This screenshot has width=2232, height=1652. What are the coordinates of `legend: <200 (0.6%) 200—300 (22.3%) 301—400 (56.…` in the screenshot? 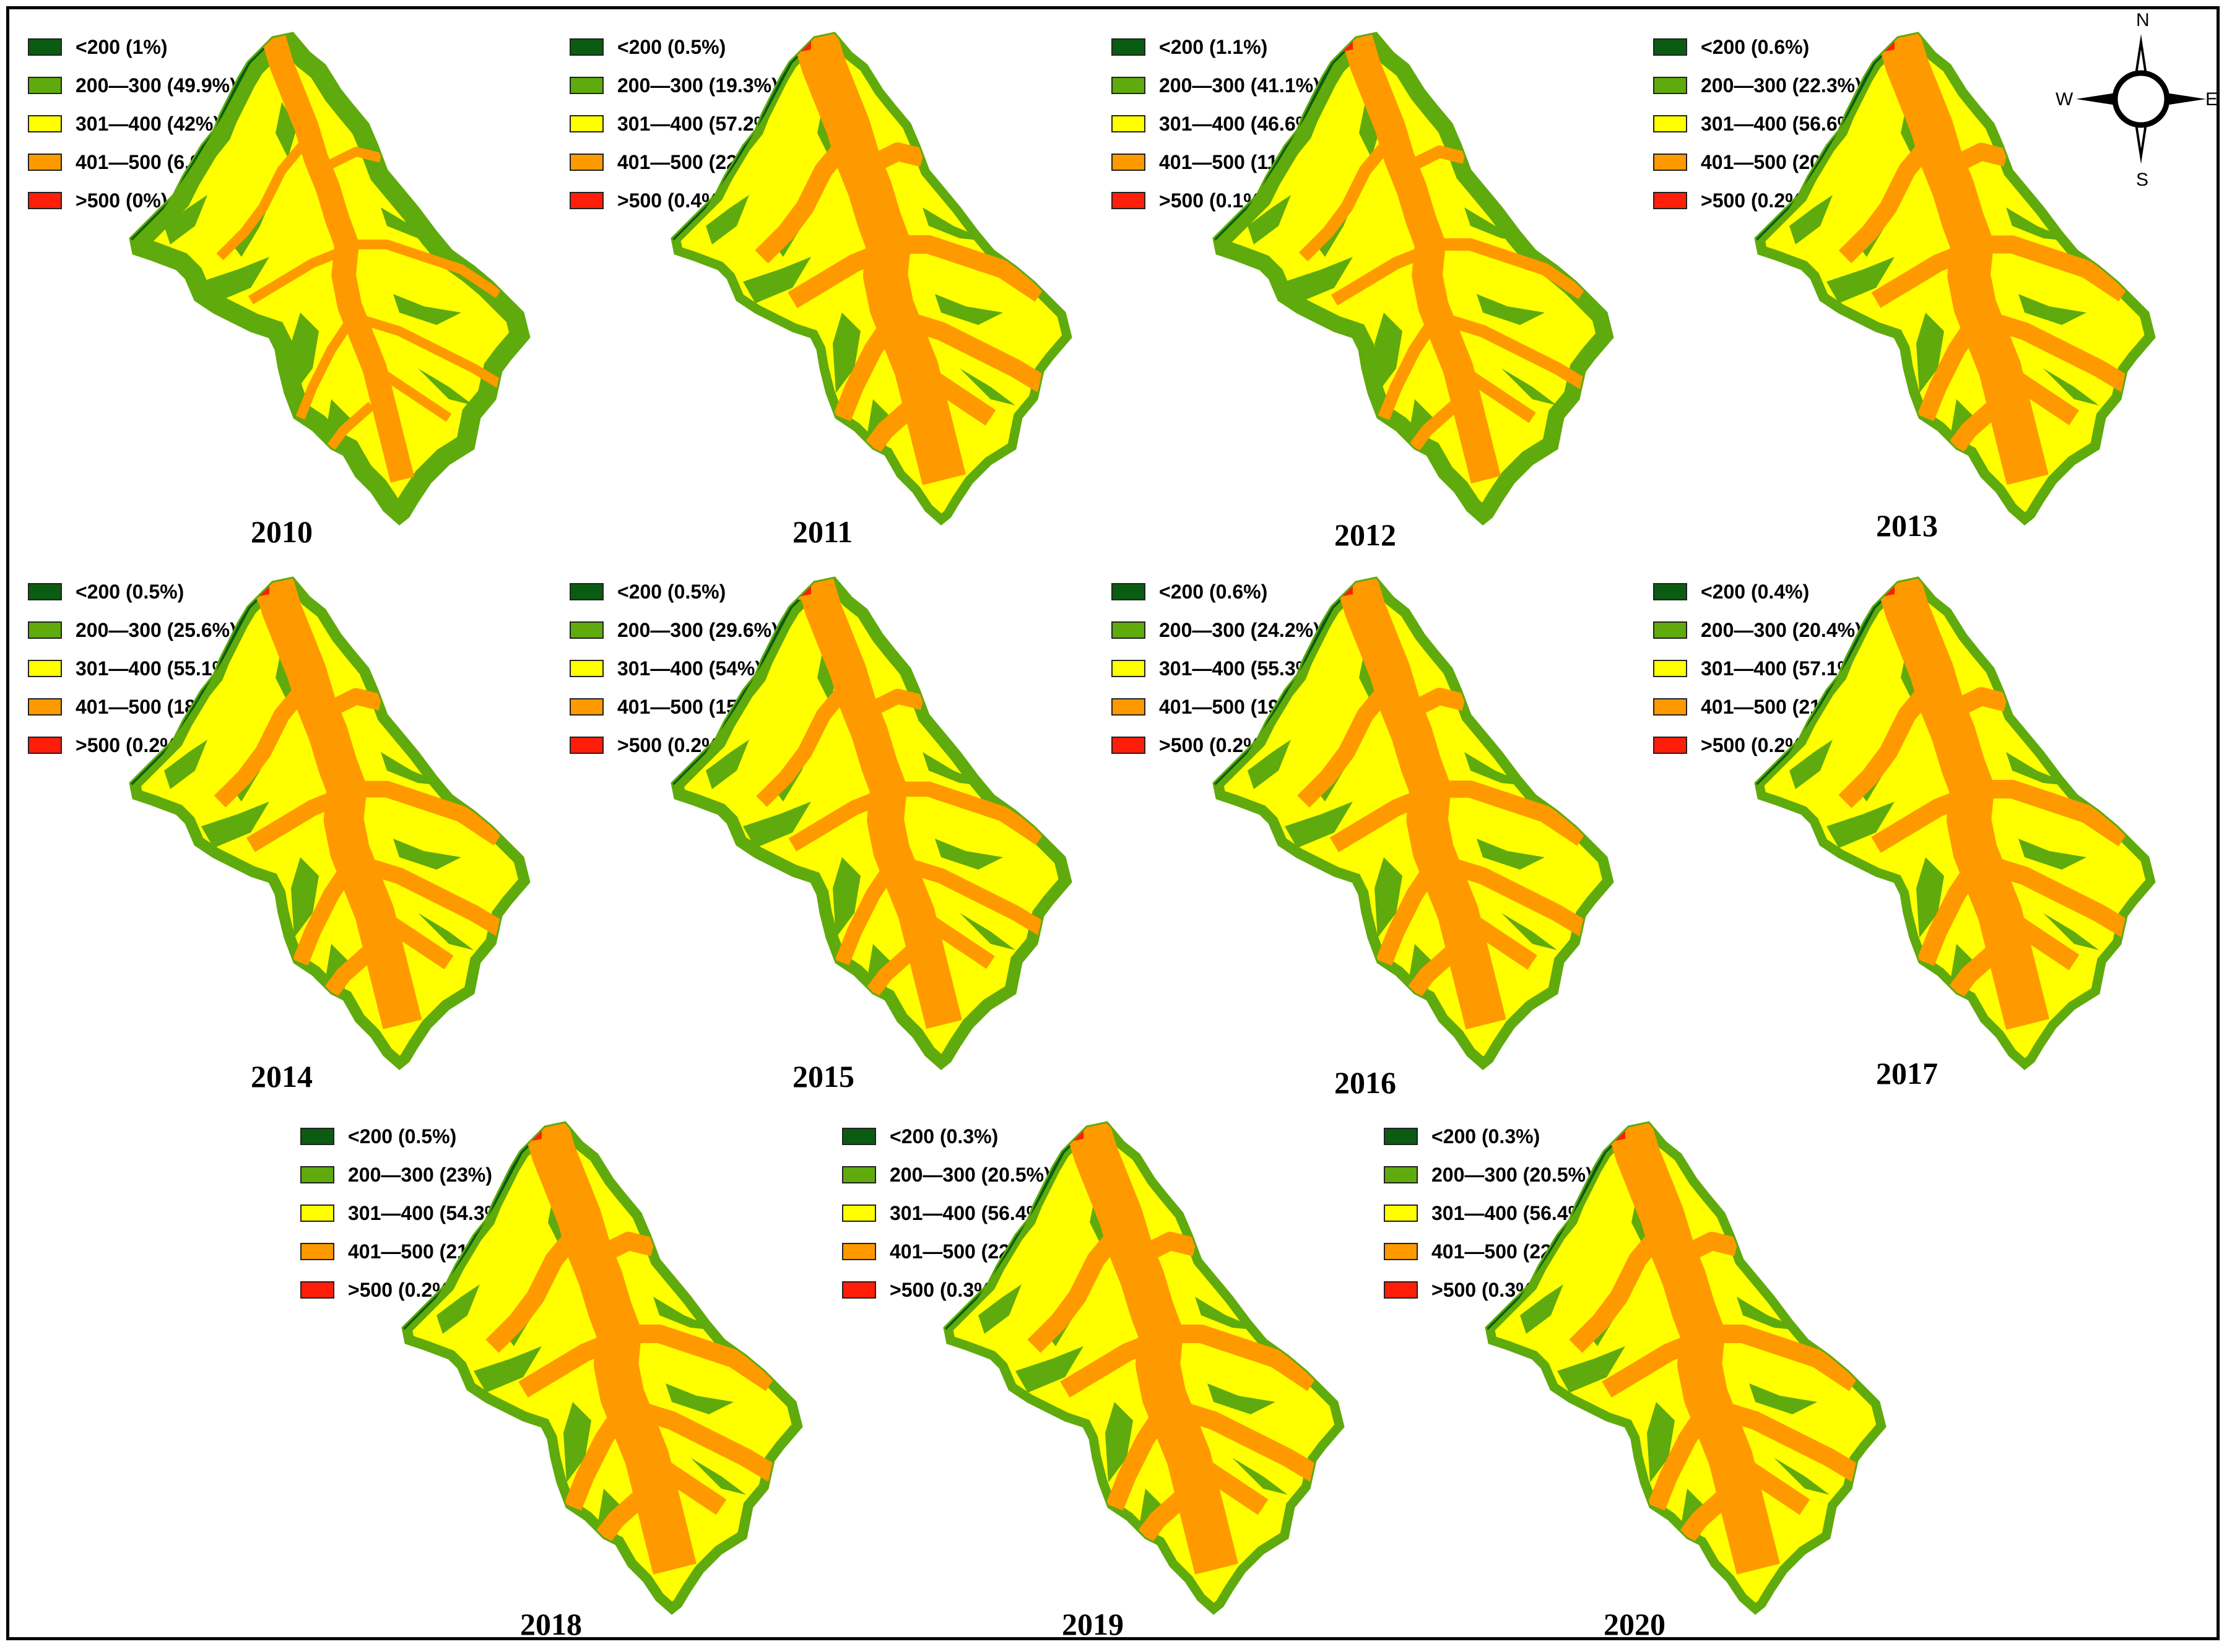 It's located at (1757, 124).